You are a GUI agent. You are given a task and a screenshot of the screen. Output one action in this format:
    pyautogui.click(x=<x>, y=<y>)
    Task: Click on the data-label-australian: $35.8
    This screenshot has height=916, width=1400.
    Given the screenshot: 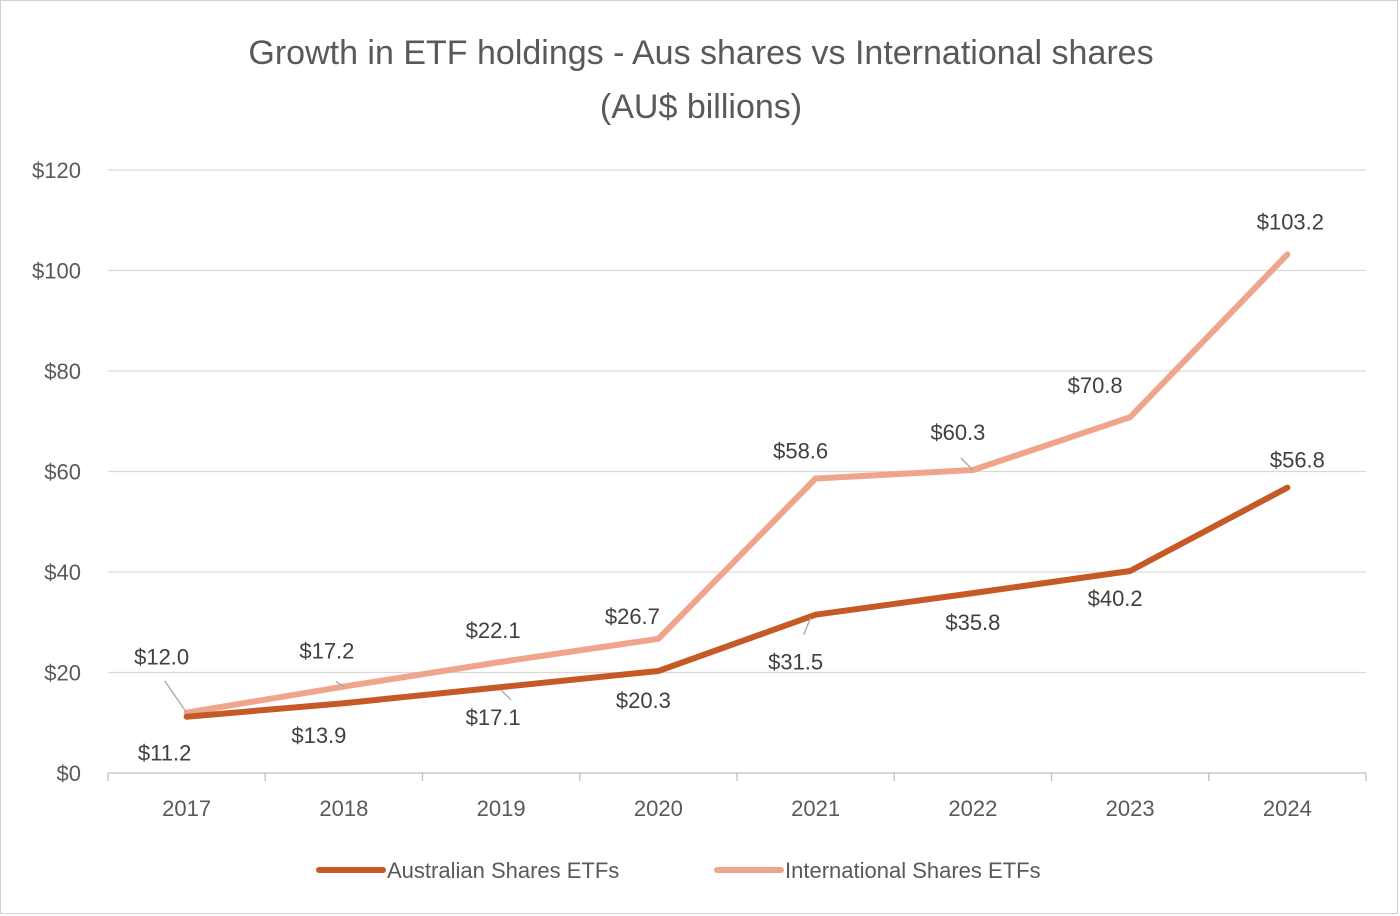 What is the action you would take?
    pyautogui.click(x=972, y=622)
    